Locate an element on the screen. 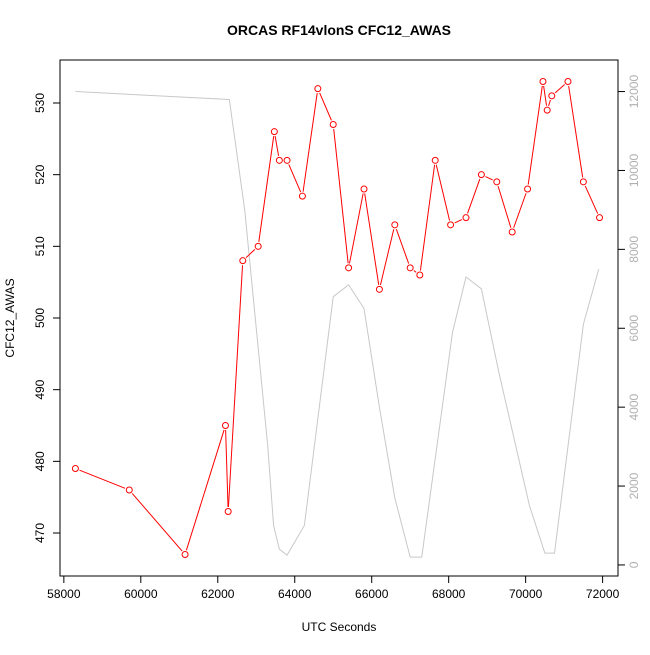  y2-tick-label: 12000 is located at coordinates (634, 92).